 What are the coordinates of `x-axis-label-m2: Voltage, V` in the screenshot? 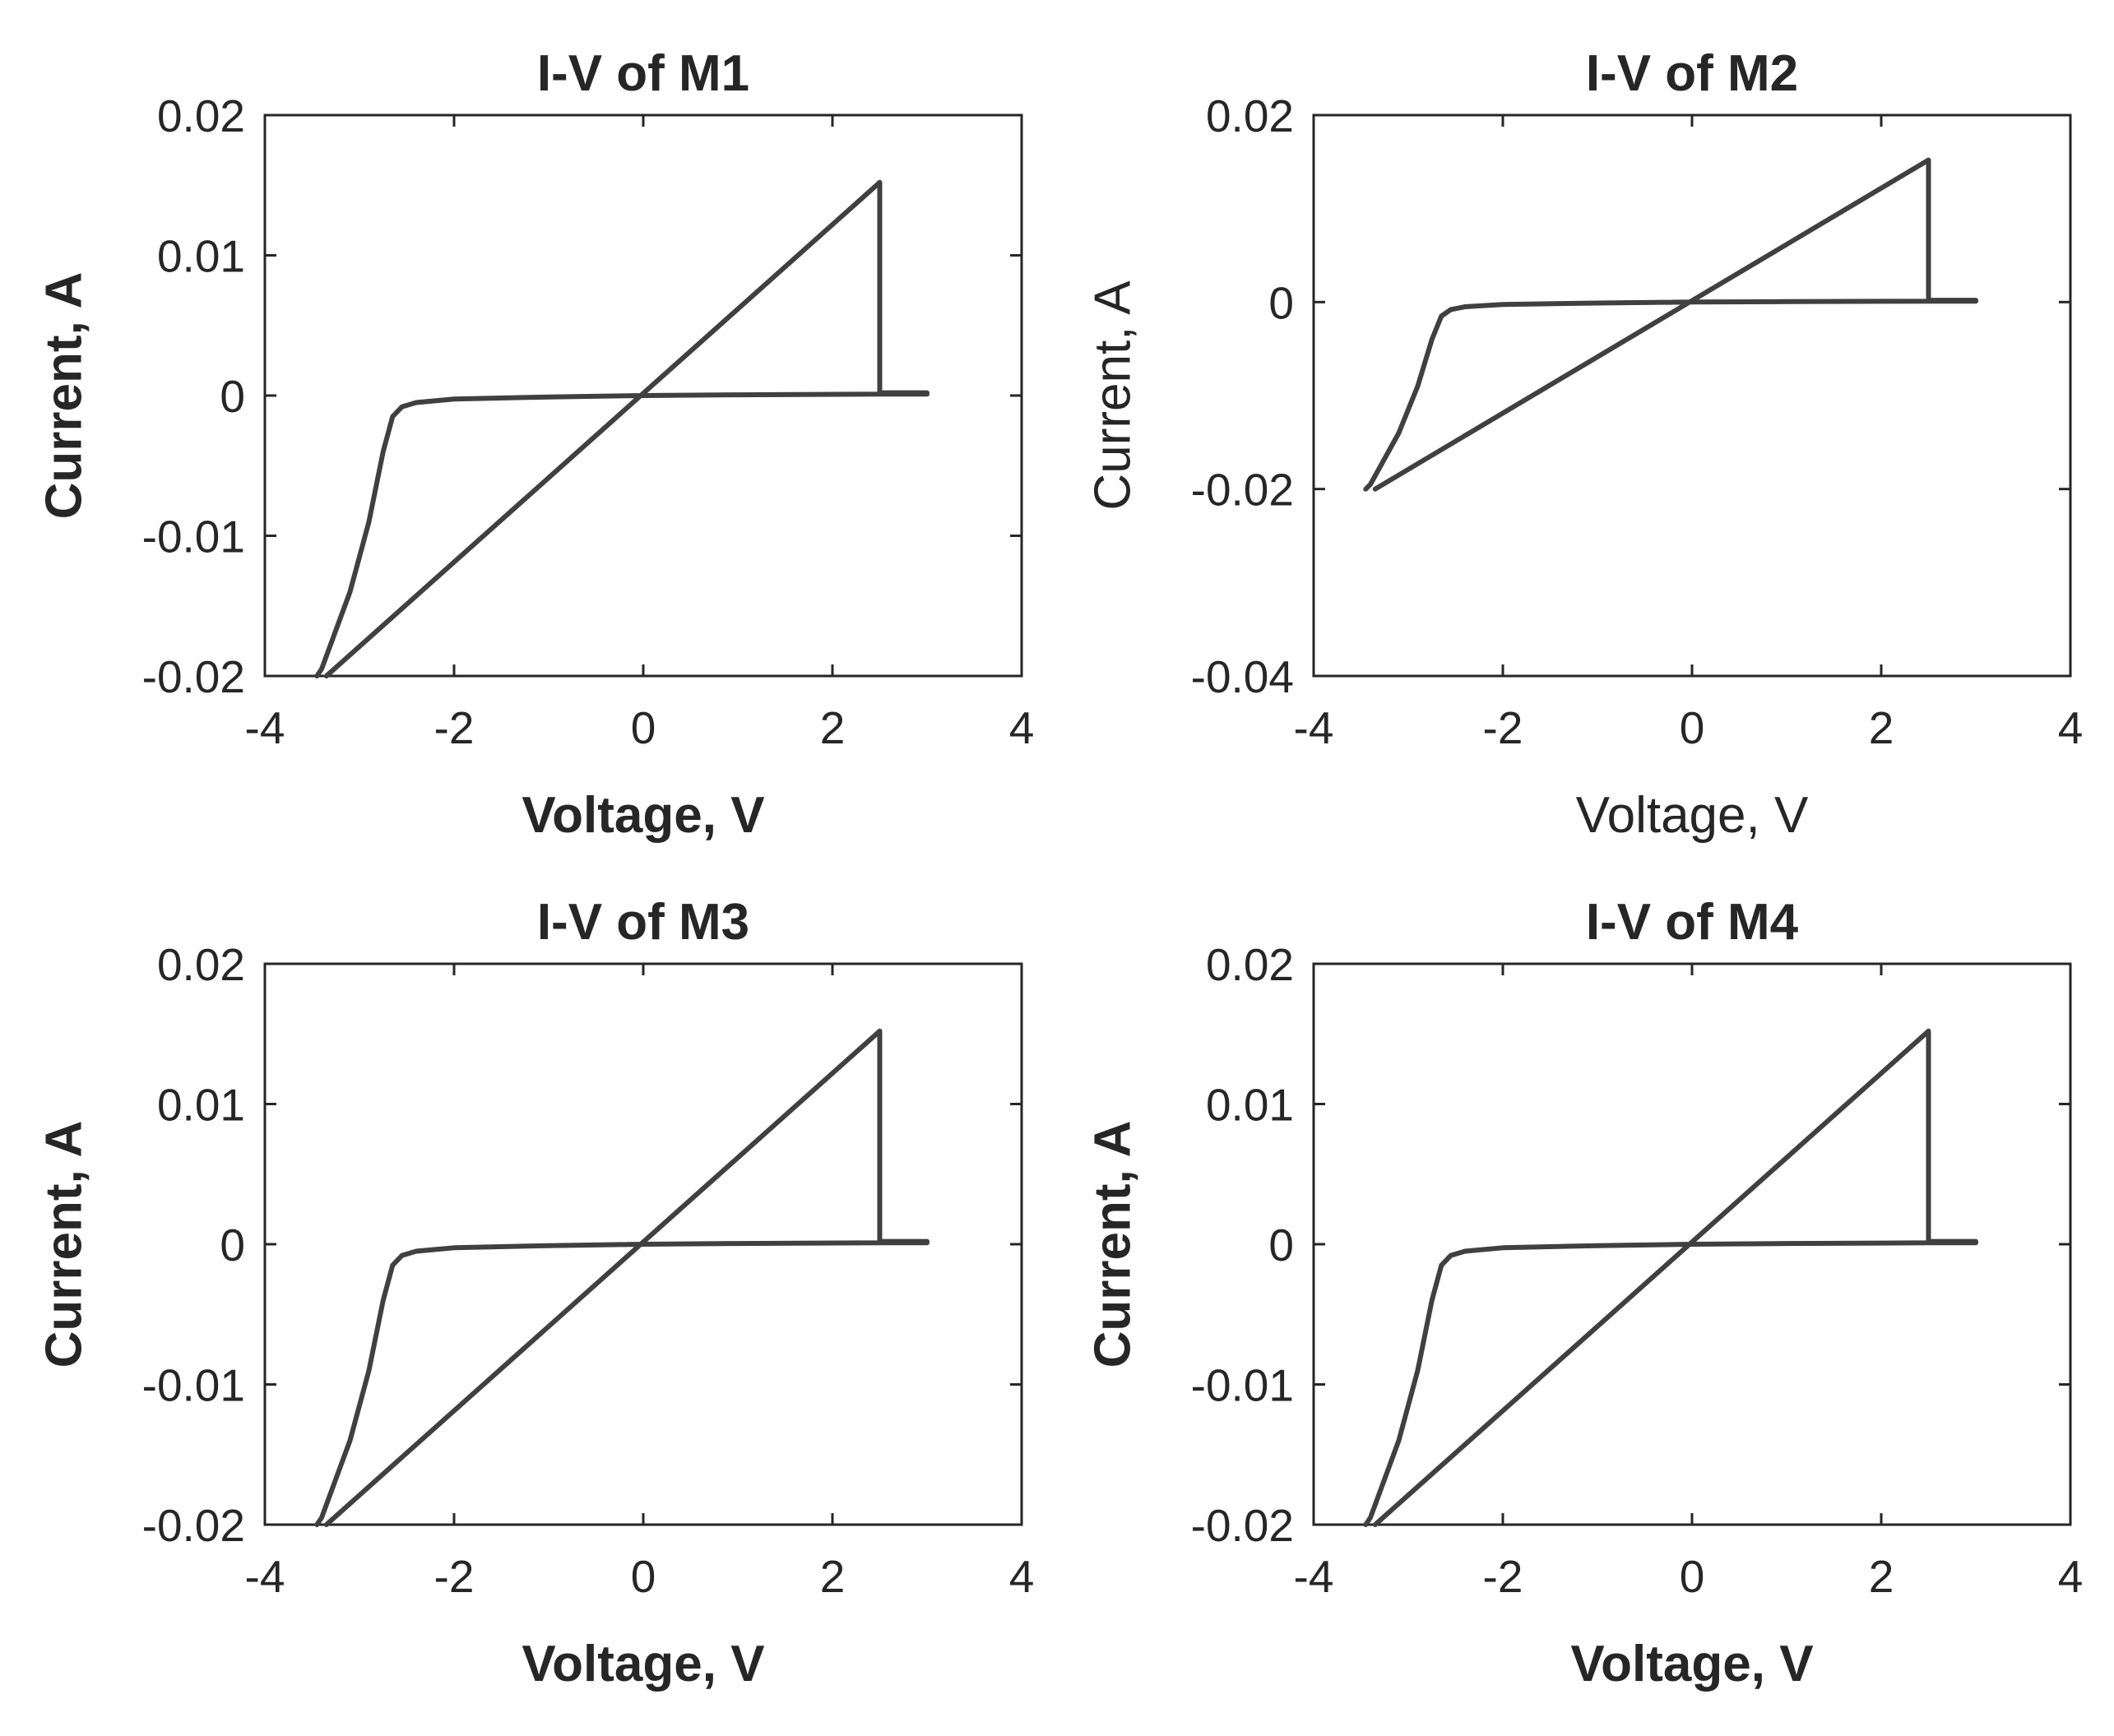 It's located at (1692, 815).